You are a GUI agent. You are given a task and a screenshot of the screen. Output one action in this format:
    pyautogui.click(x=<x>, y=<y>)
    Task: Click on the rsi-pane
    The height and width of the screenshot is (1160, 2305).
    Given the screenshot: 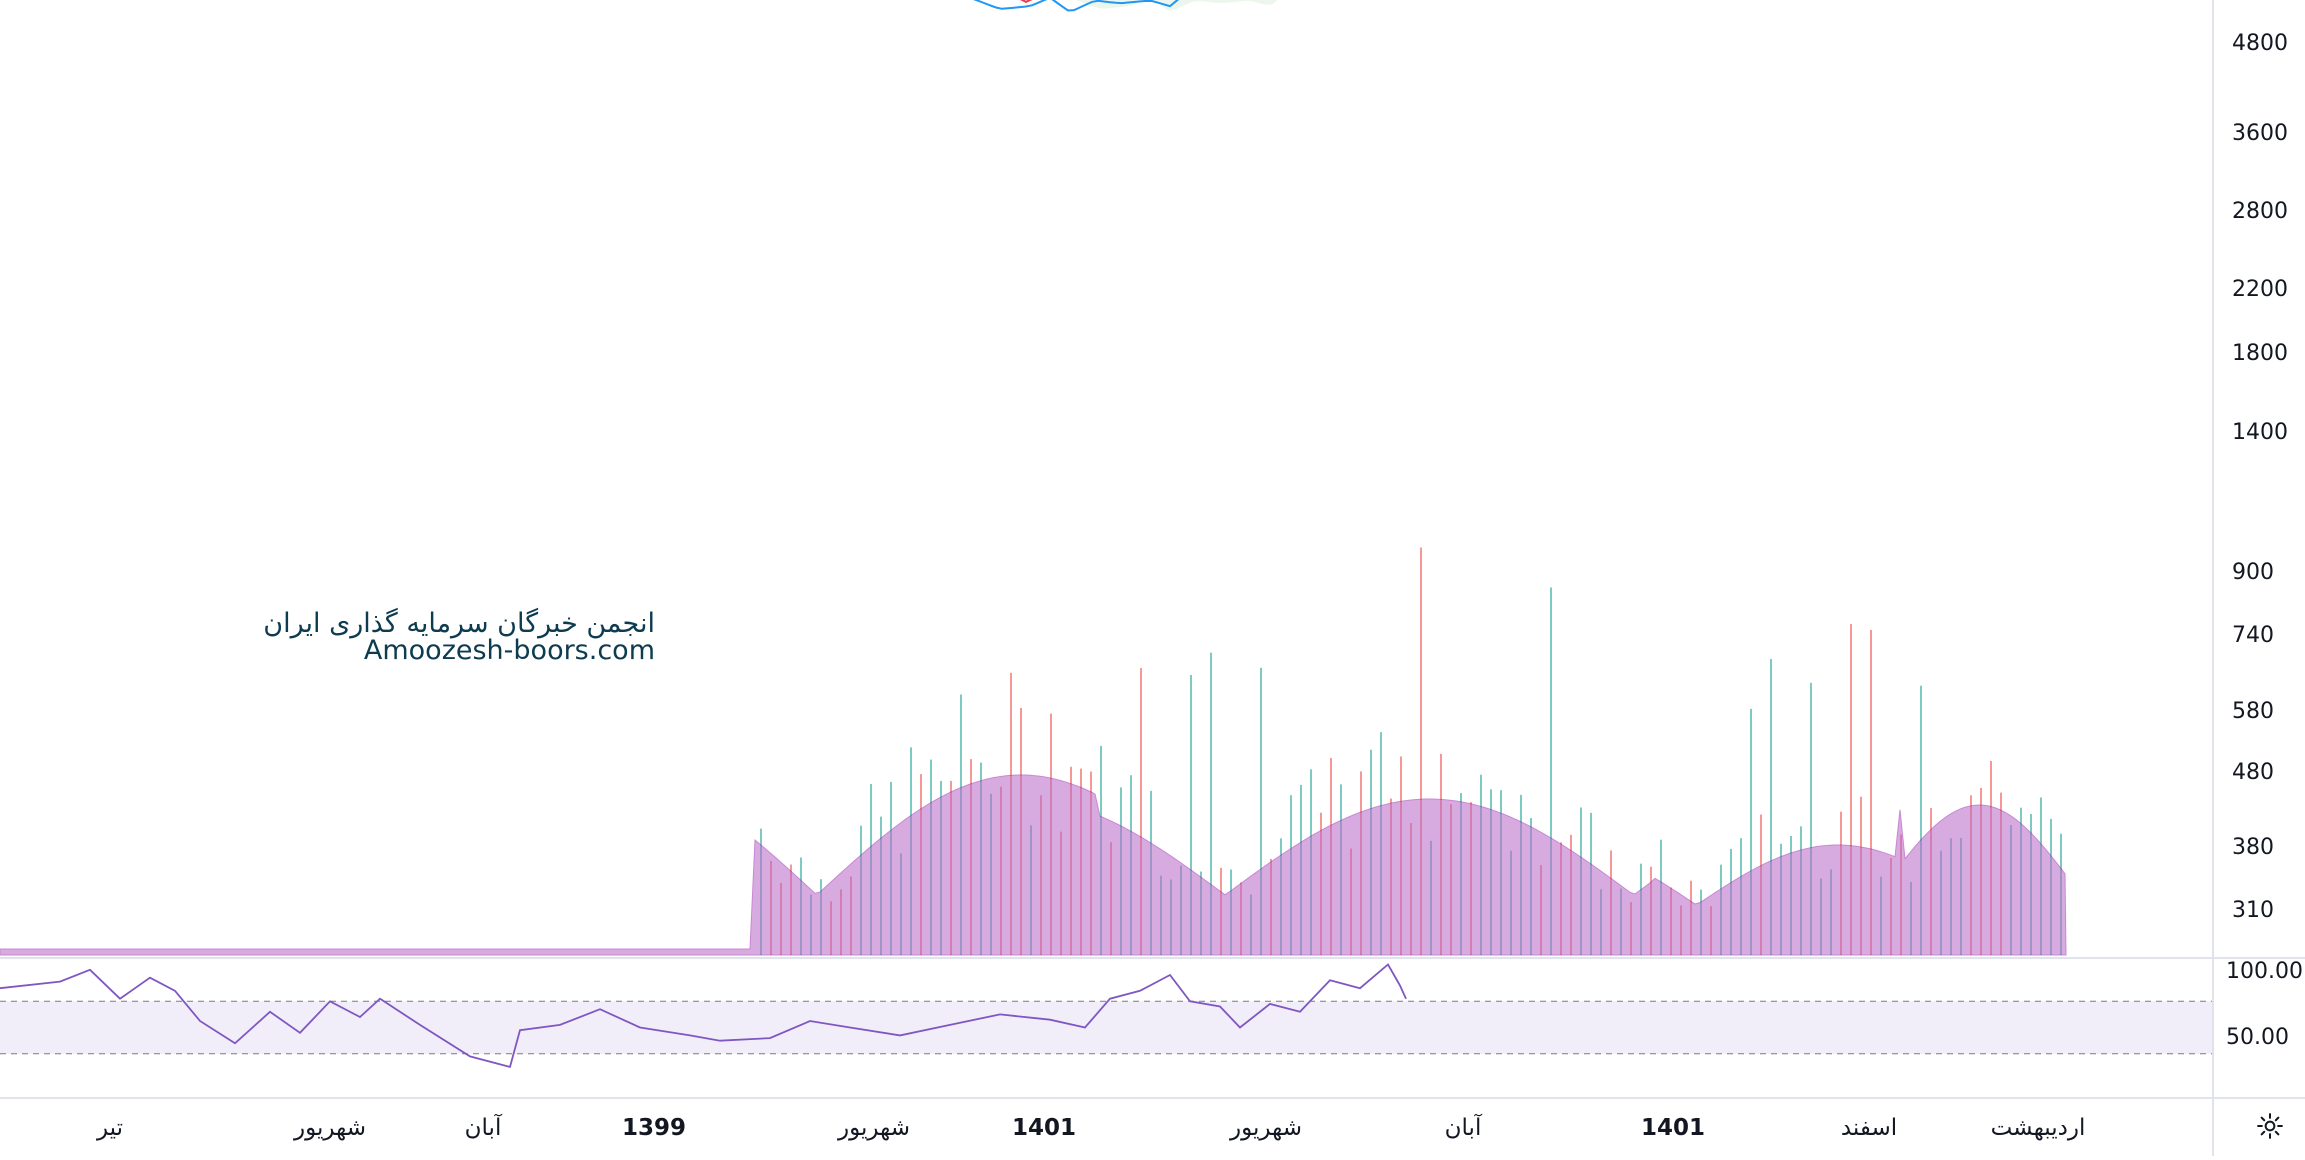 What is the action you would take?
    pyautogui.click(x=1152, y=1012)
    